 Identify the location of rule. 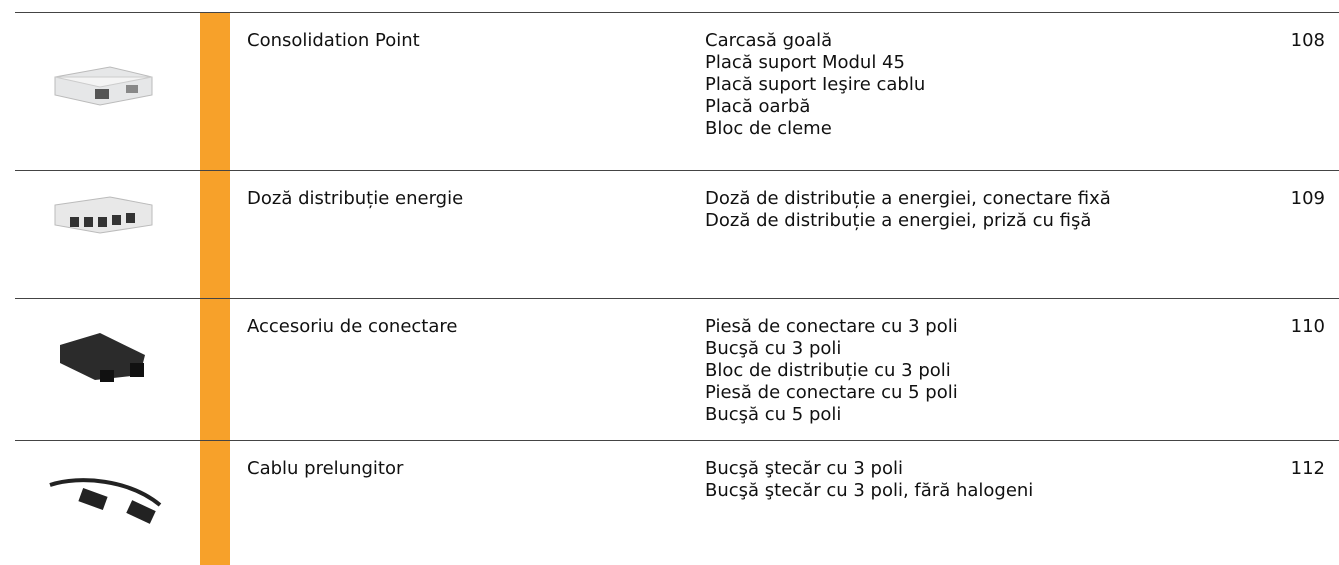
(677, 12).